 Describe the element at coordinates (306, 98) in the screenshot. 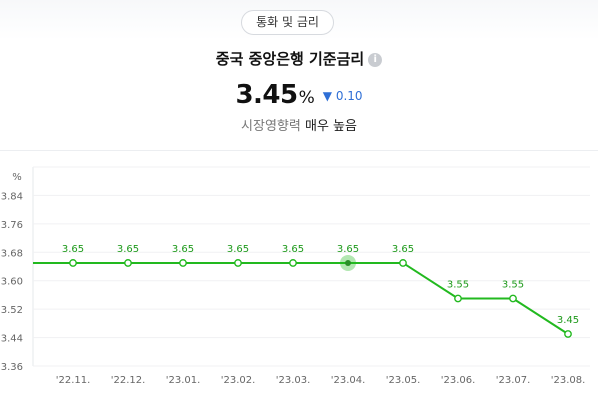

I see `value-unit: %` at that location.